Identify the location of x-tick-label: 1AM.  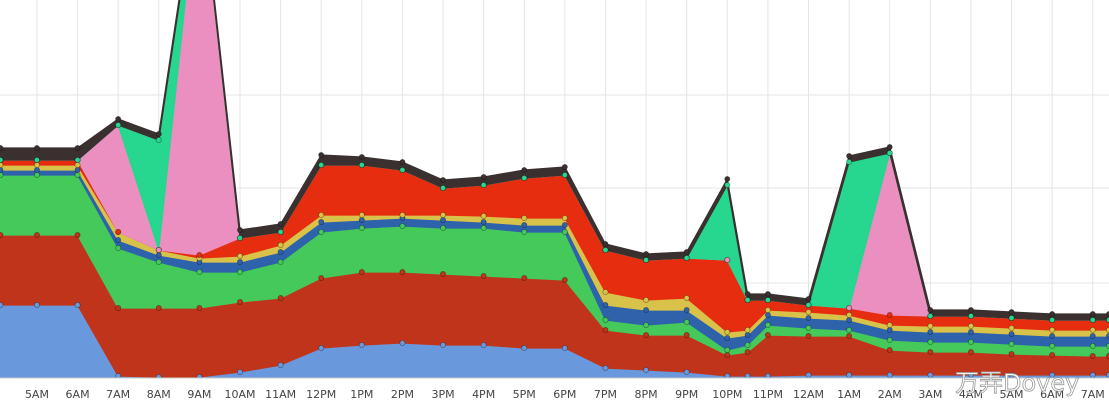
(849, 394).